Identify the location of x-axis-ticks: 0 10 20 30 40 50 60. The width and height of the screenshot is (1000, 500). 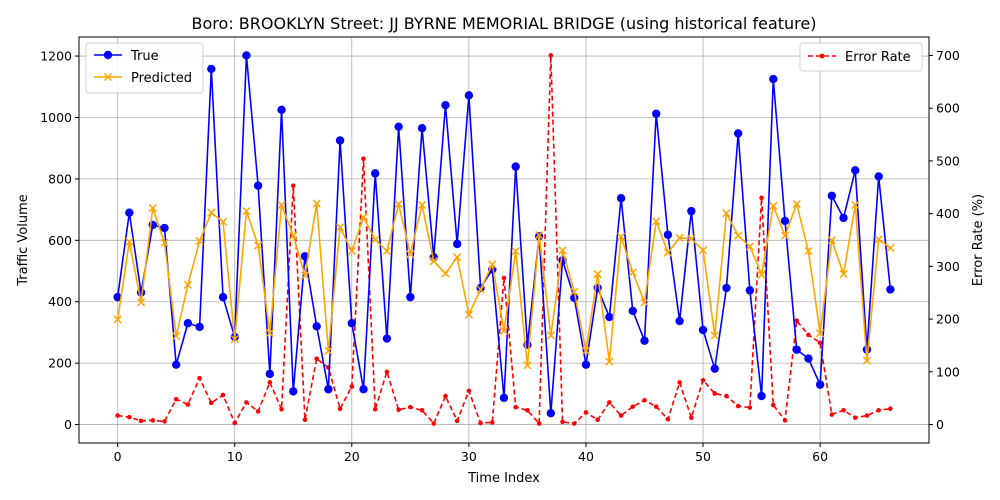
(471, 453).